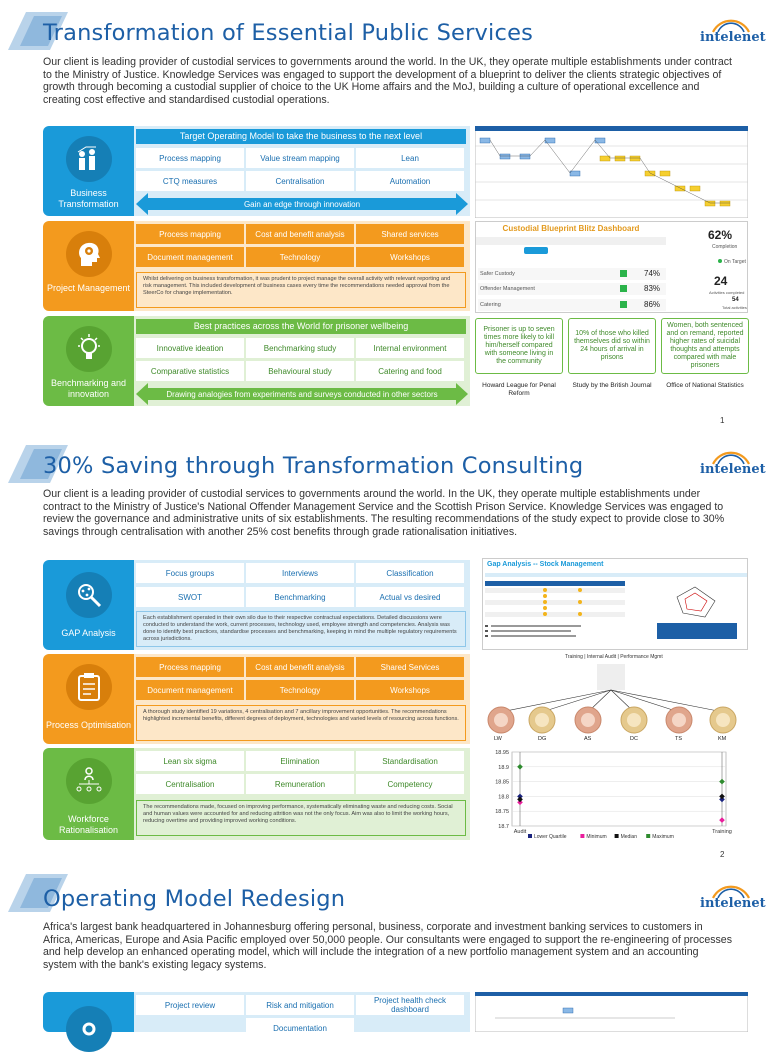  Describe the element at coordinates (507, 289) in the screenshot. I see `item-name: Offender Management` at that location.